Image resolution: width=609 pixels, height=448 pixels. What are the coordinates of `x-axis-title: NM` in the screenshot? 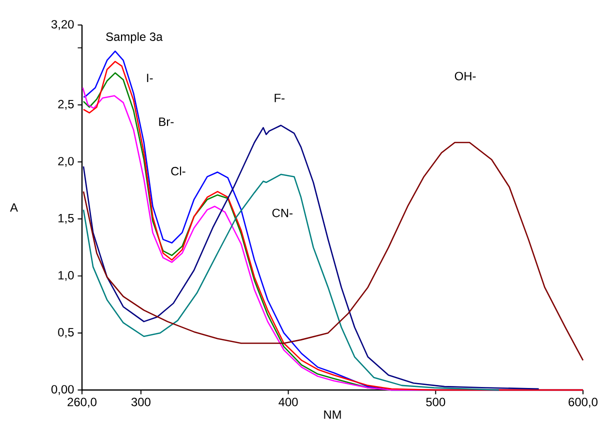 It's located at (332, 414).